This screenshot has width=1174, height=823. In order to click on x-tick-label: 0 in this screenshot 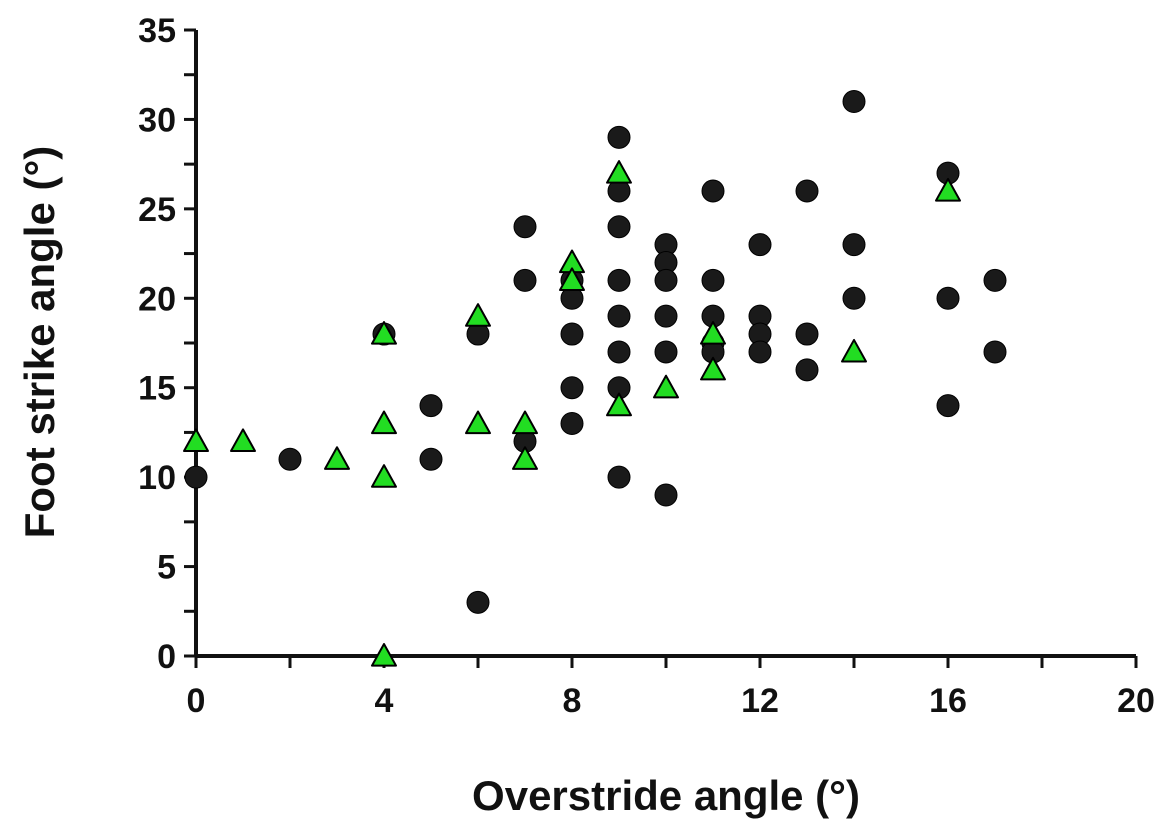, I will do `click(196, 701)`.